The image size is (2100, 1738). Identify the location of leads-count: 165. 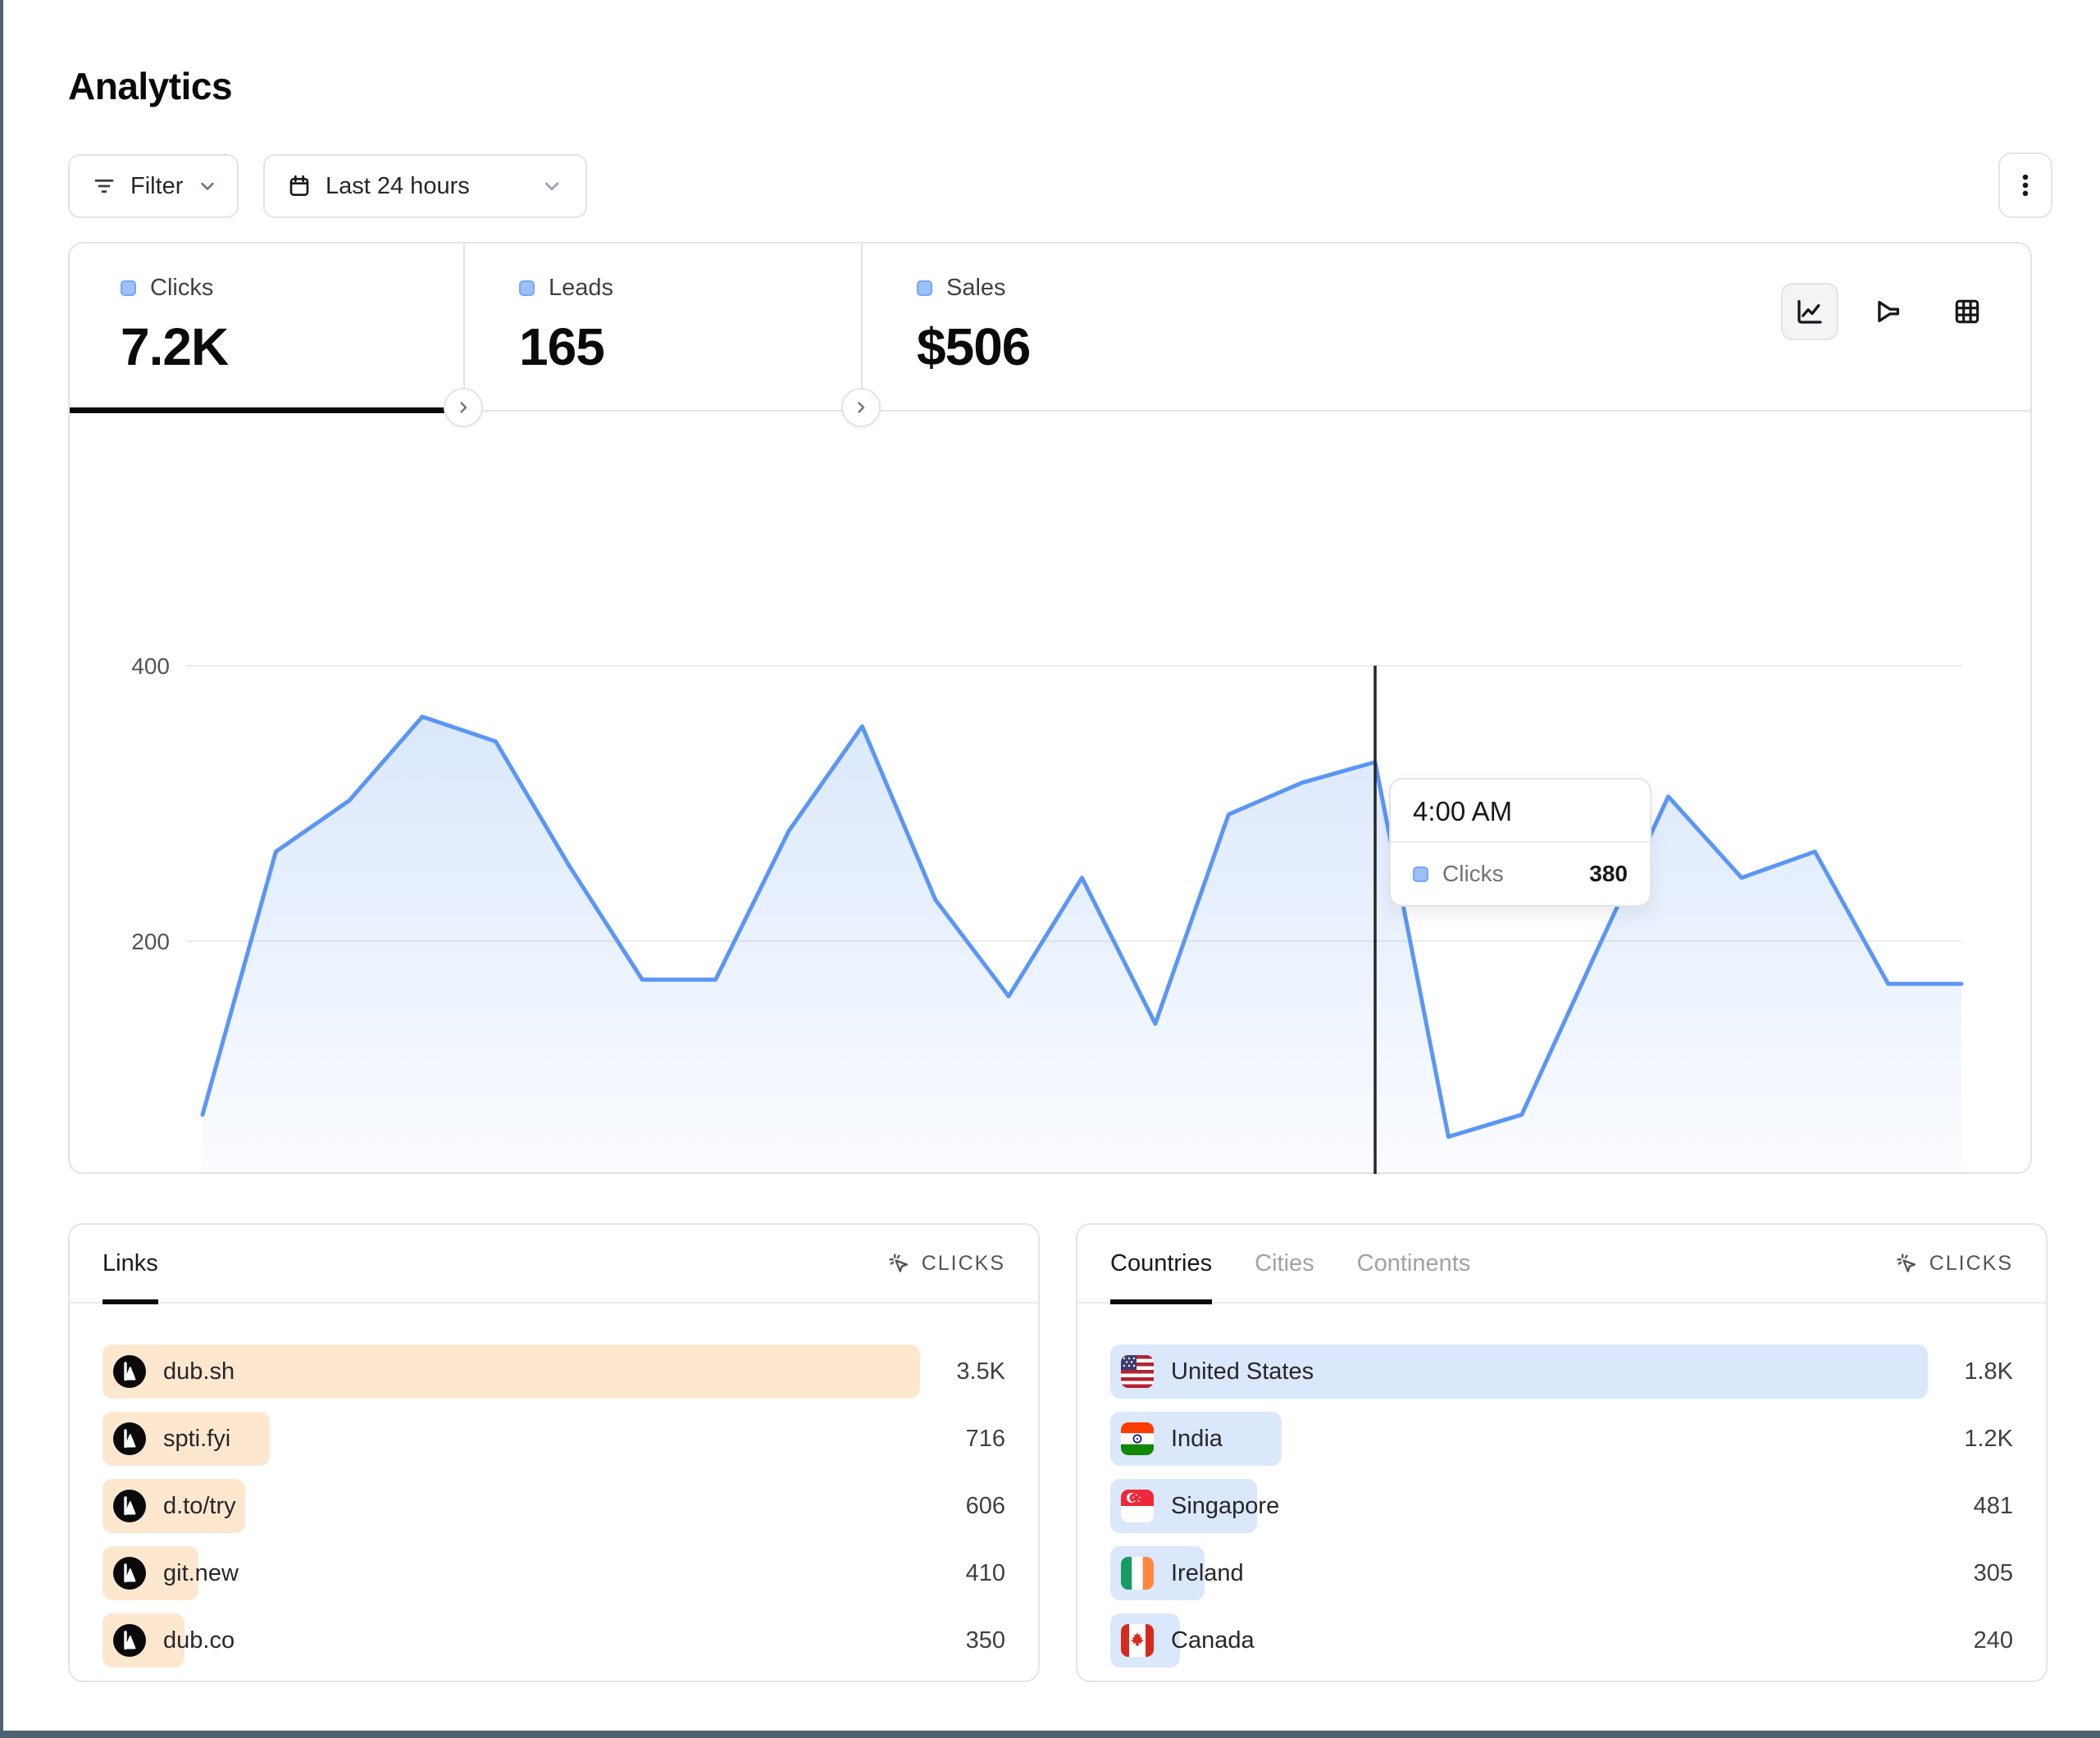
(562, 346).